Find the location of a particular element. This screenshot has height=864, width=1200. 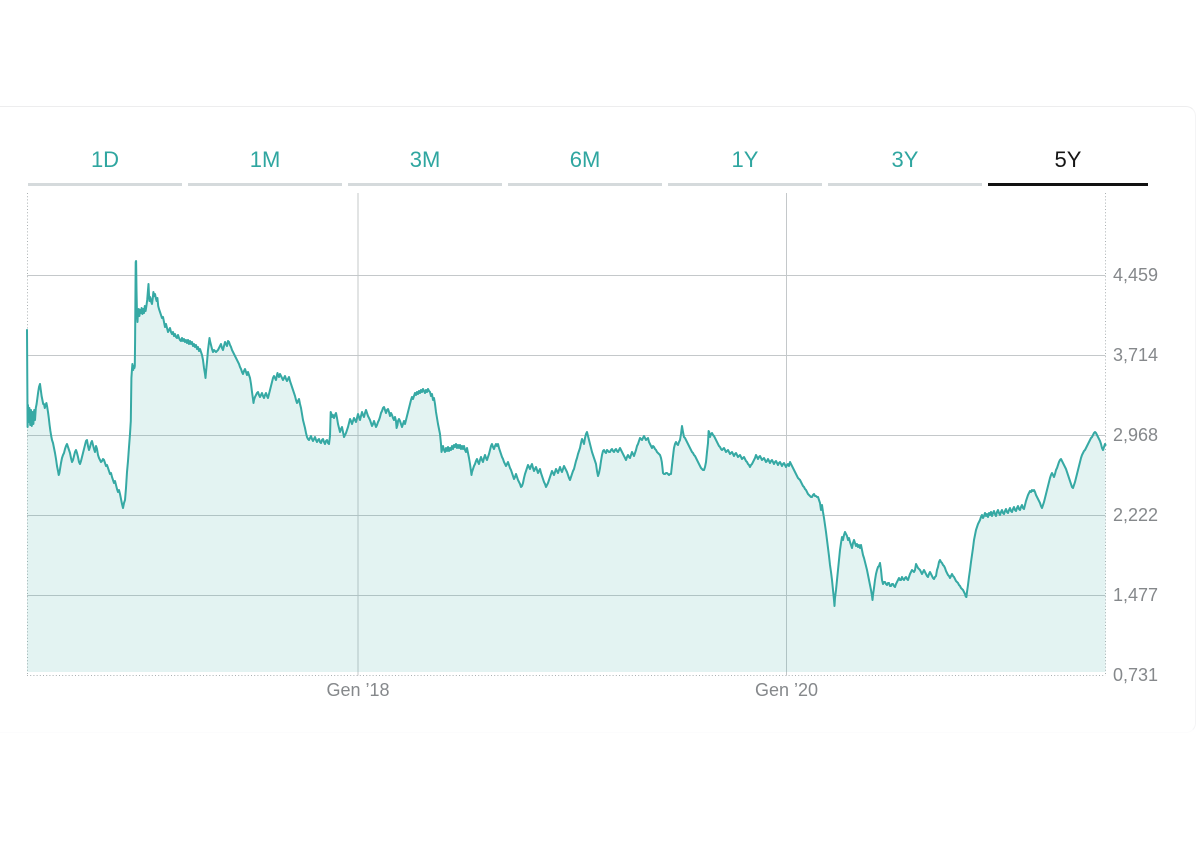

svg-text: 2,968 is located at coordinates (1135, 435).